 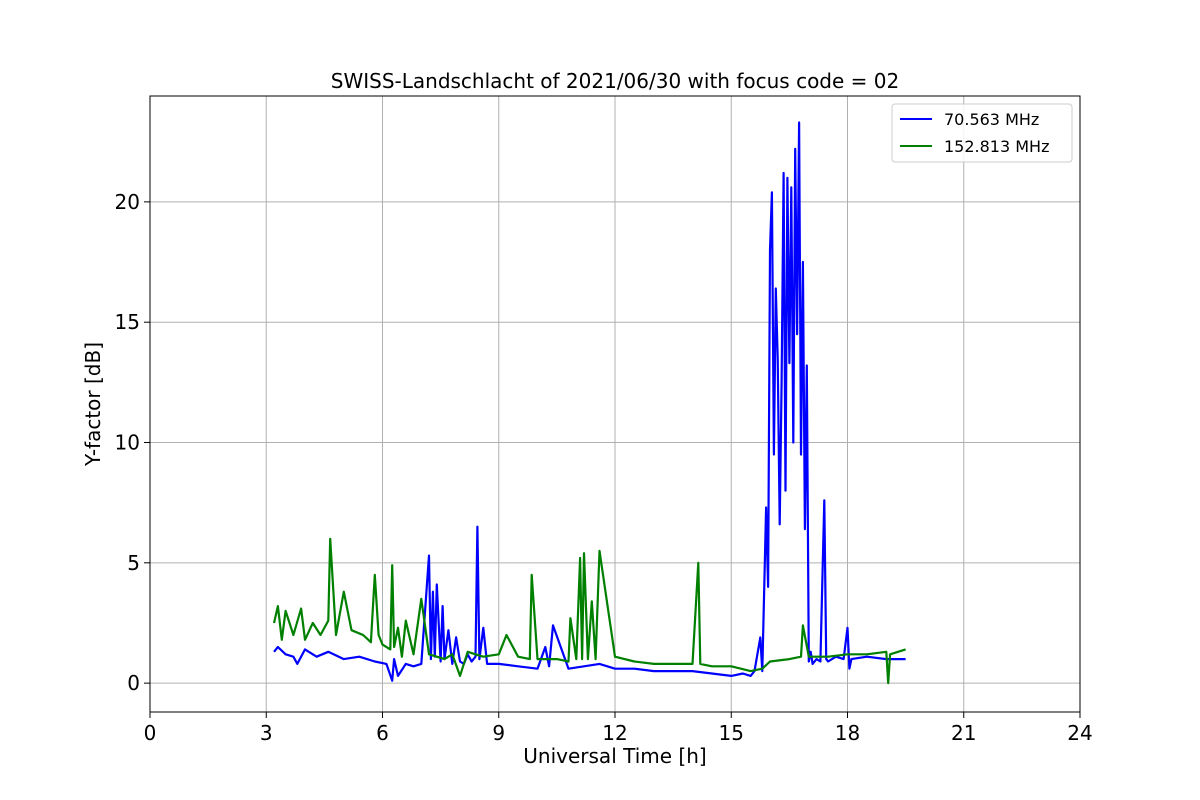 I want to click on x-tick-label: 6, so click(x=382, y=733).